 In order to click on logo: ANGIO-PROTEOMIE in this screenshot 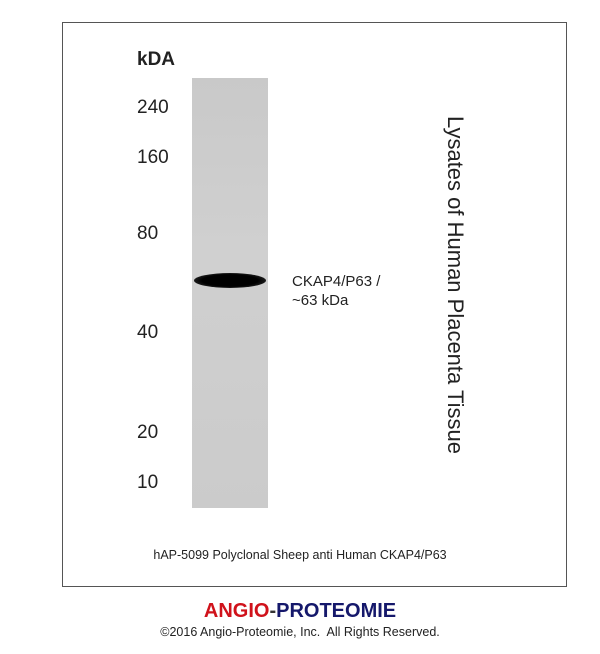, I will do `click(300, 611)`.